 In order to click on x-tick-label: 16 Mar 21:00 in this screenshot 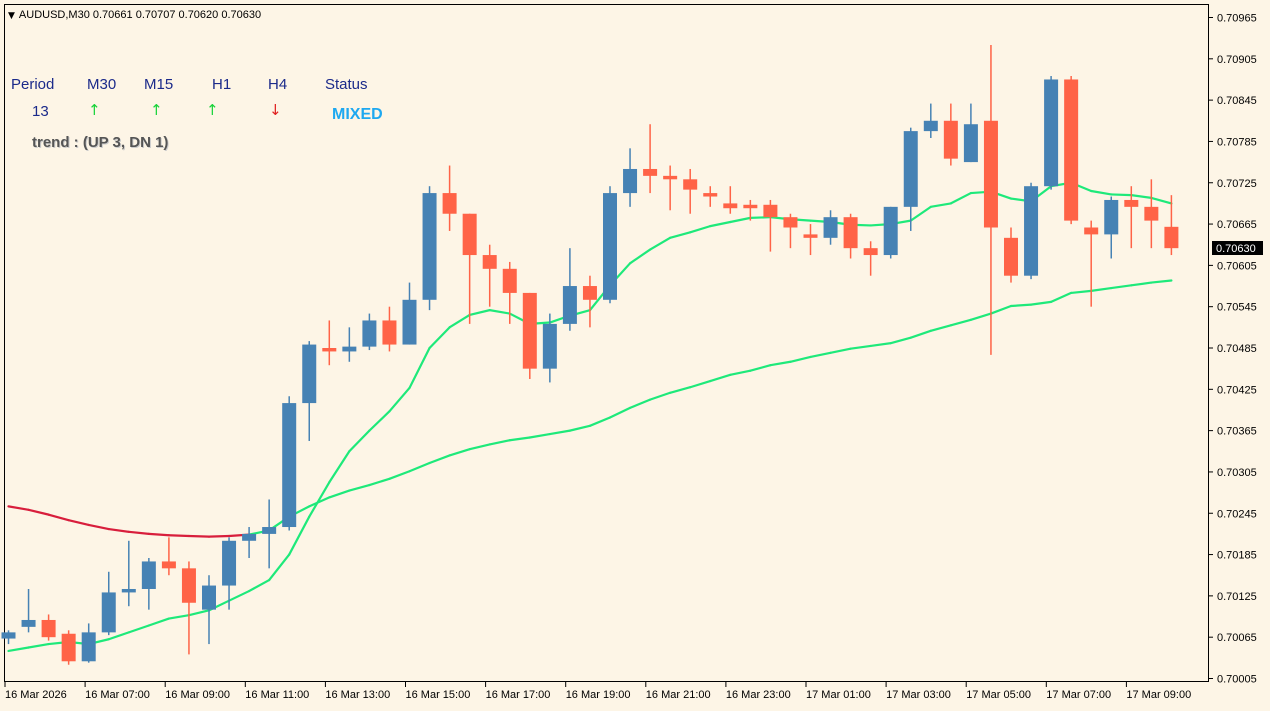, I will do `click(678, 695)`.